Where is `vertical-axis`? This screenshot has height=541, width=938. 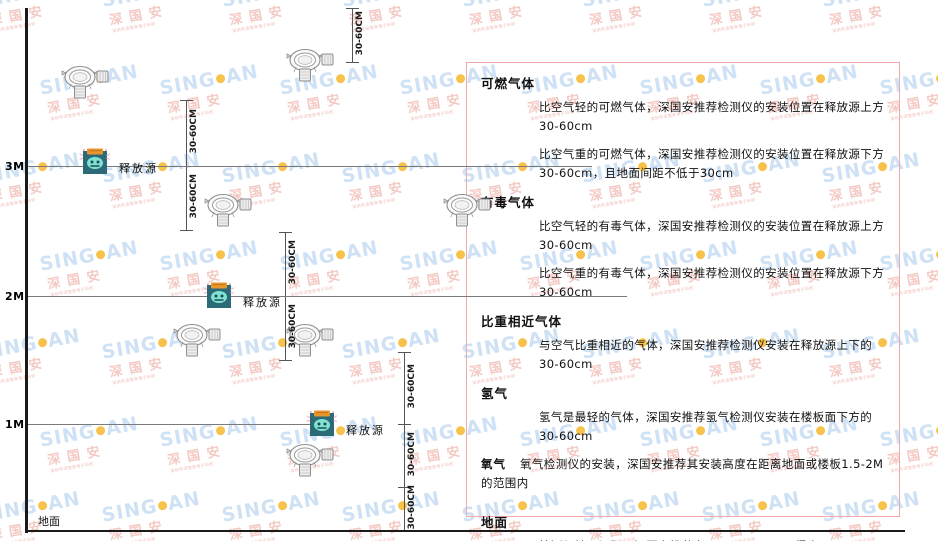
vertical-axis is located at coordinates (26, 270).